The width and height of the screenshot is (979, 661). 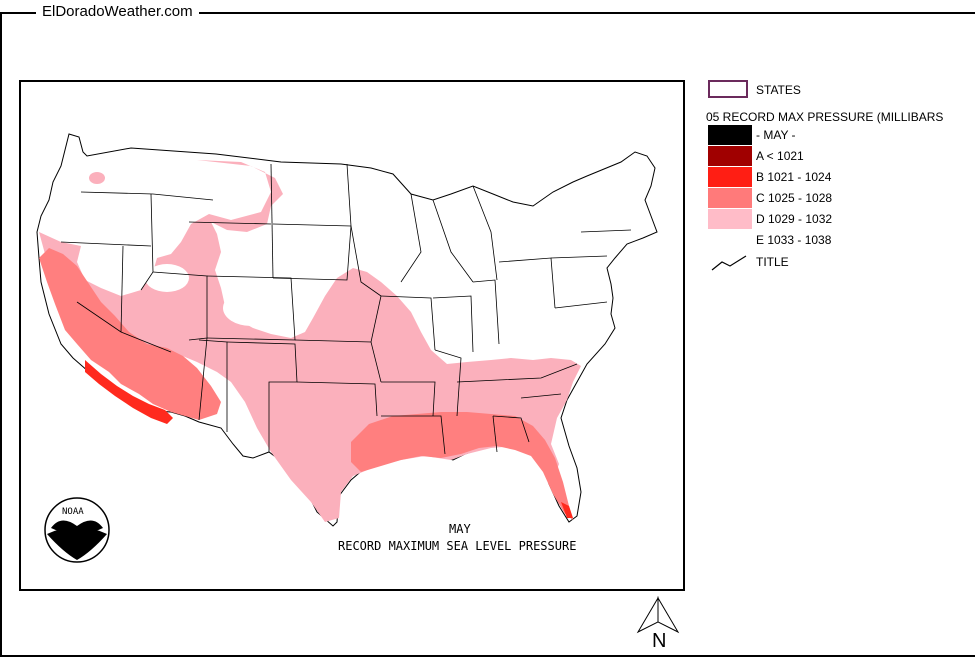 What do you see at coordinates (117, 11) in the screenshot?
I see `site-title: ElDoradoWeather.com` at bounding box center [117, 11].